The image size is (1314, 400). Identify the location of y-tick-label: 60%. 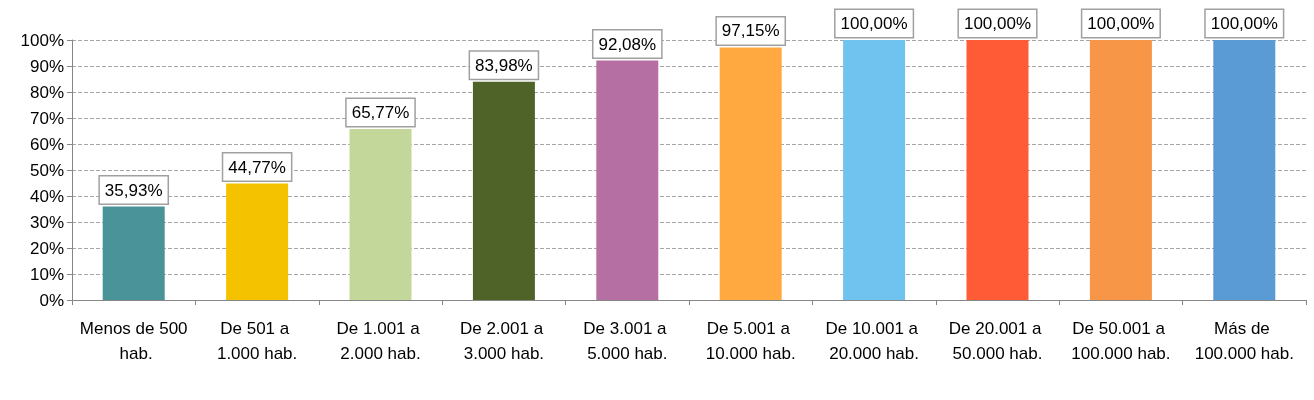
(46, 144).